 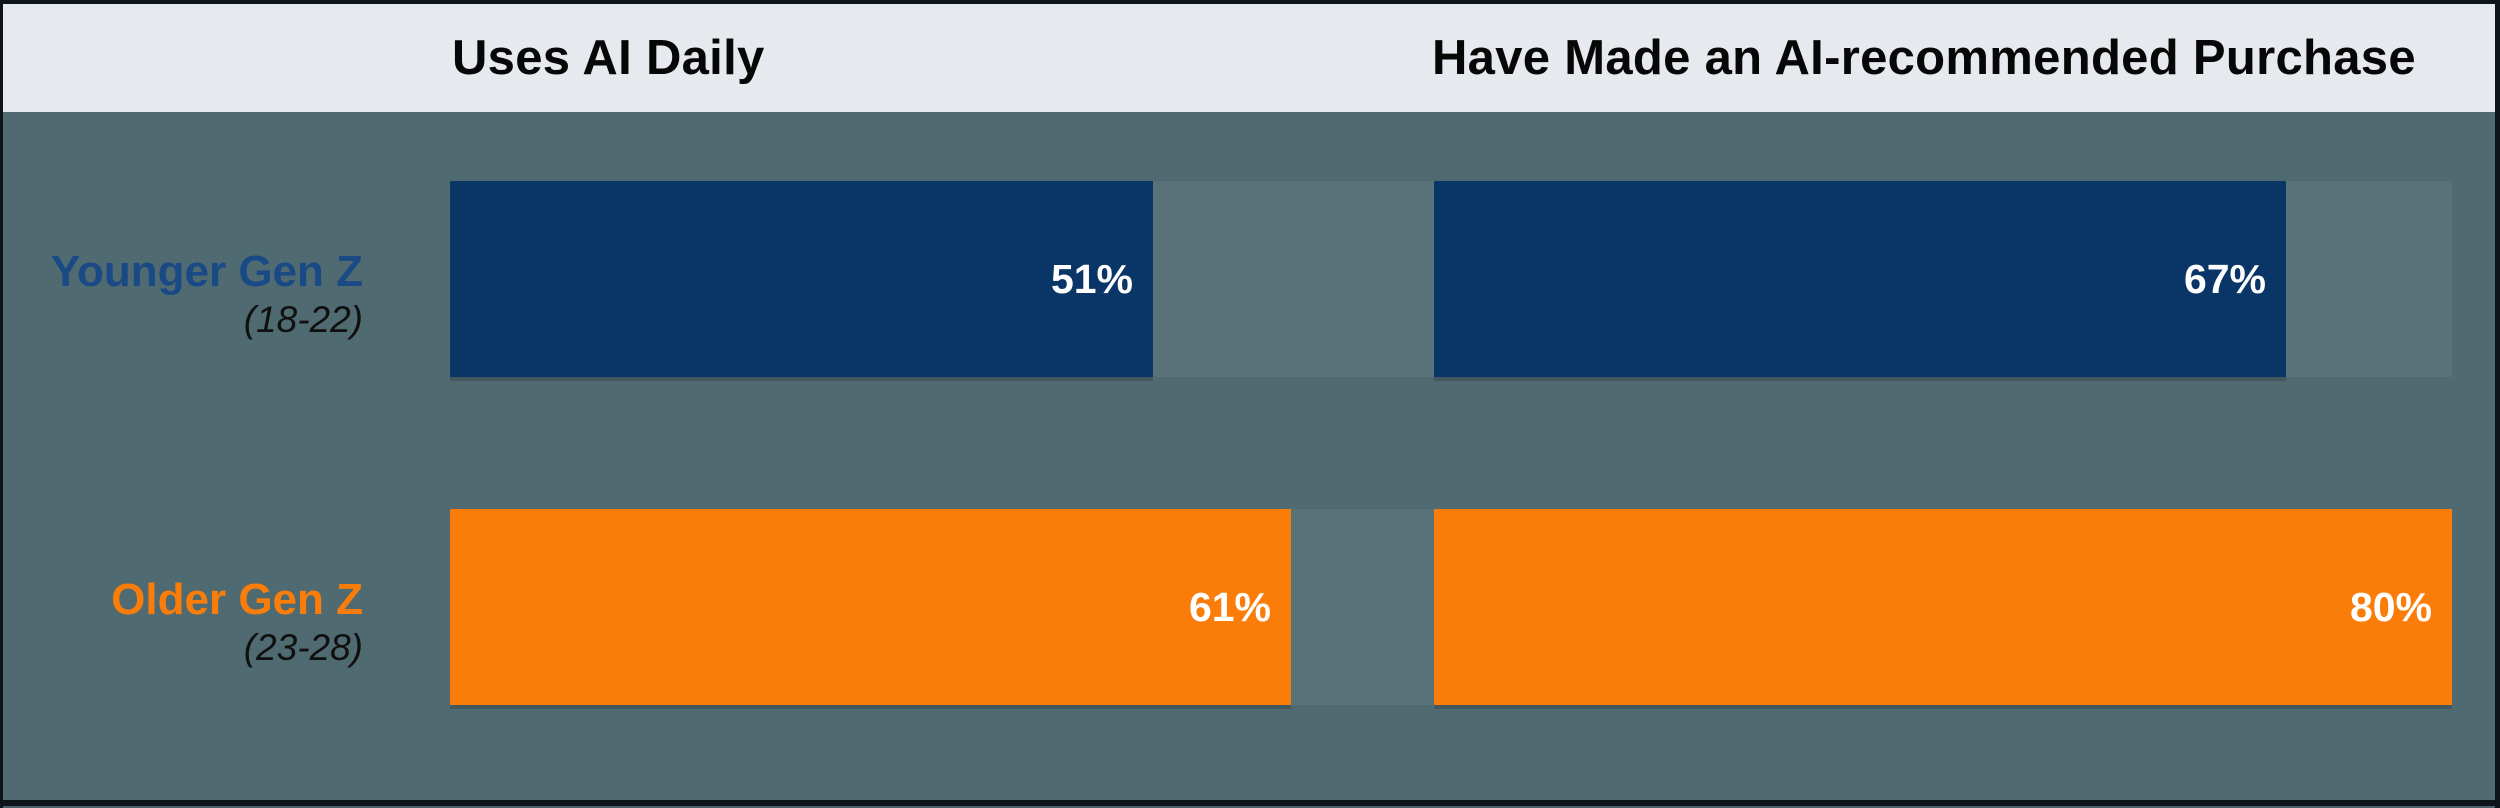 I want to click on row-label-older-gen-z: Older Gen Z (23-28), so click(x=203, y=607).